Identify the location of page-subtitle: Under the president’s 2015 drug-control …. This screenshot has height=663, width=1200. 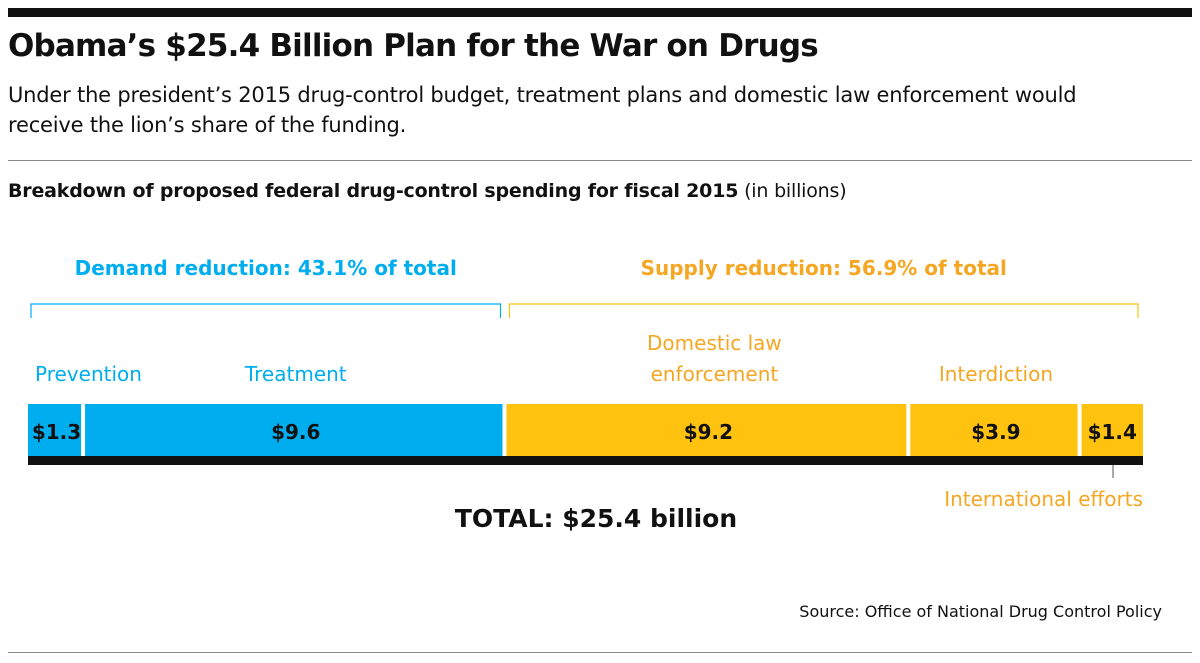
(542, 110).